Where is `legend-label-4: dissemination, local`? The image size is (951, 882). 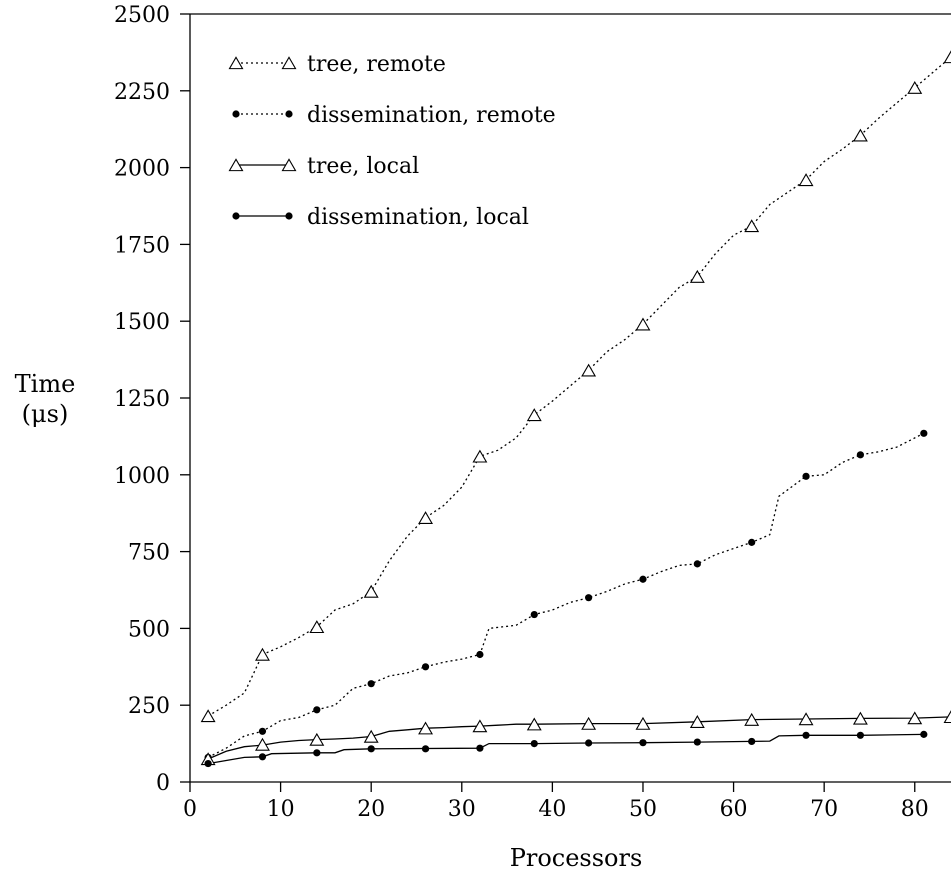 legend-label-4: dissemination, local is located at coordinates (418, 217).